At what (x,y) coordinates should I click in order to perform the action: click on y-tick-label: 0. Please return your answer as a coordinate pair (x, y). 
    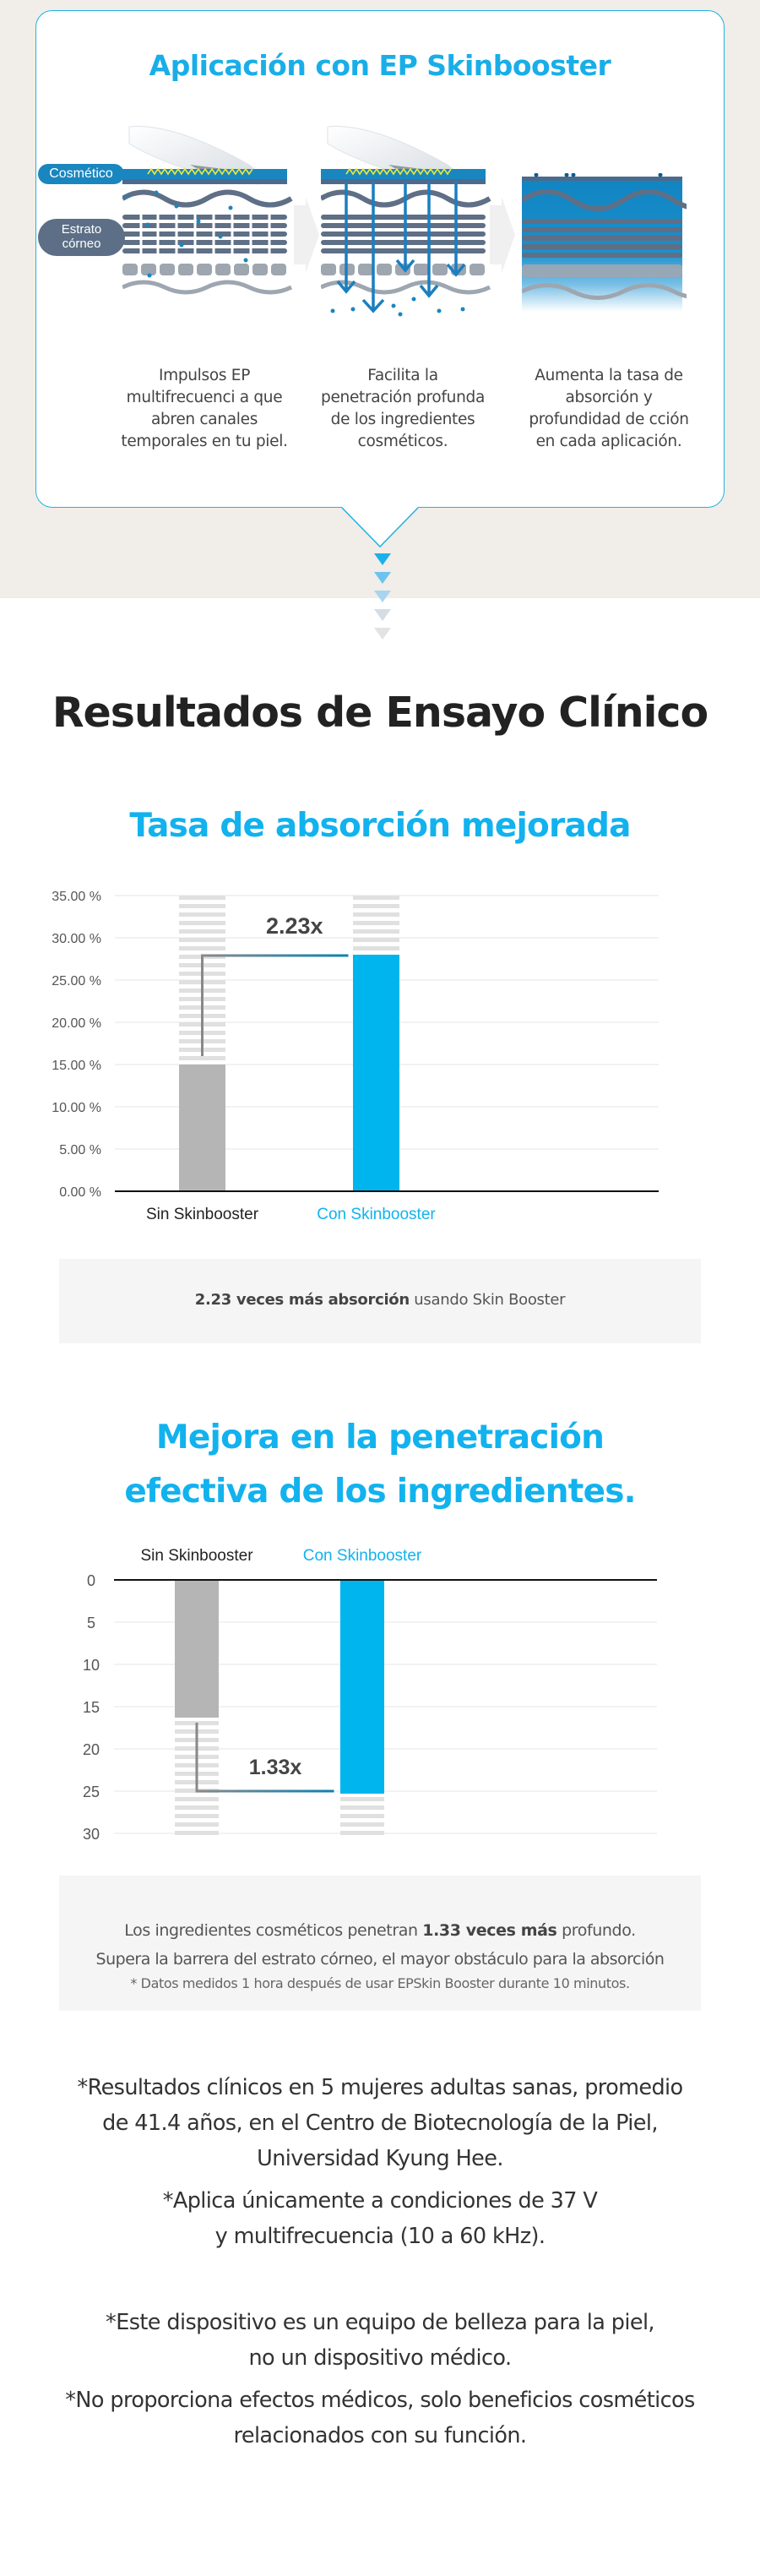
    Looking at the image, I should click on (91, 1580).